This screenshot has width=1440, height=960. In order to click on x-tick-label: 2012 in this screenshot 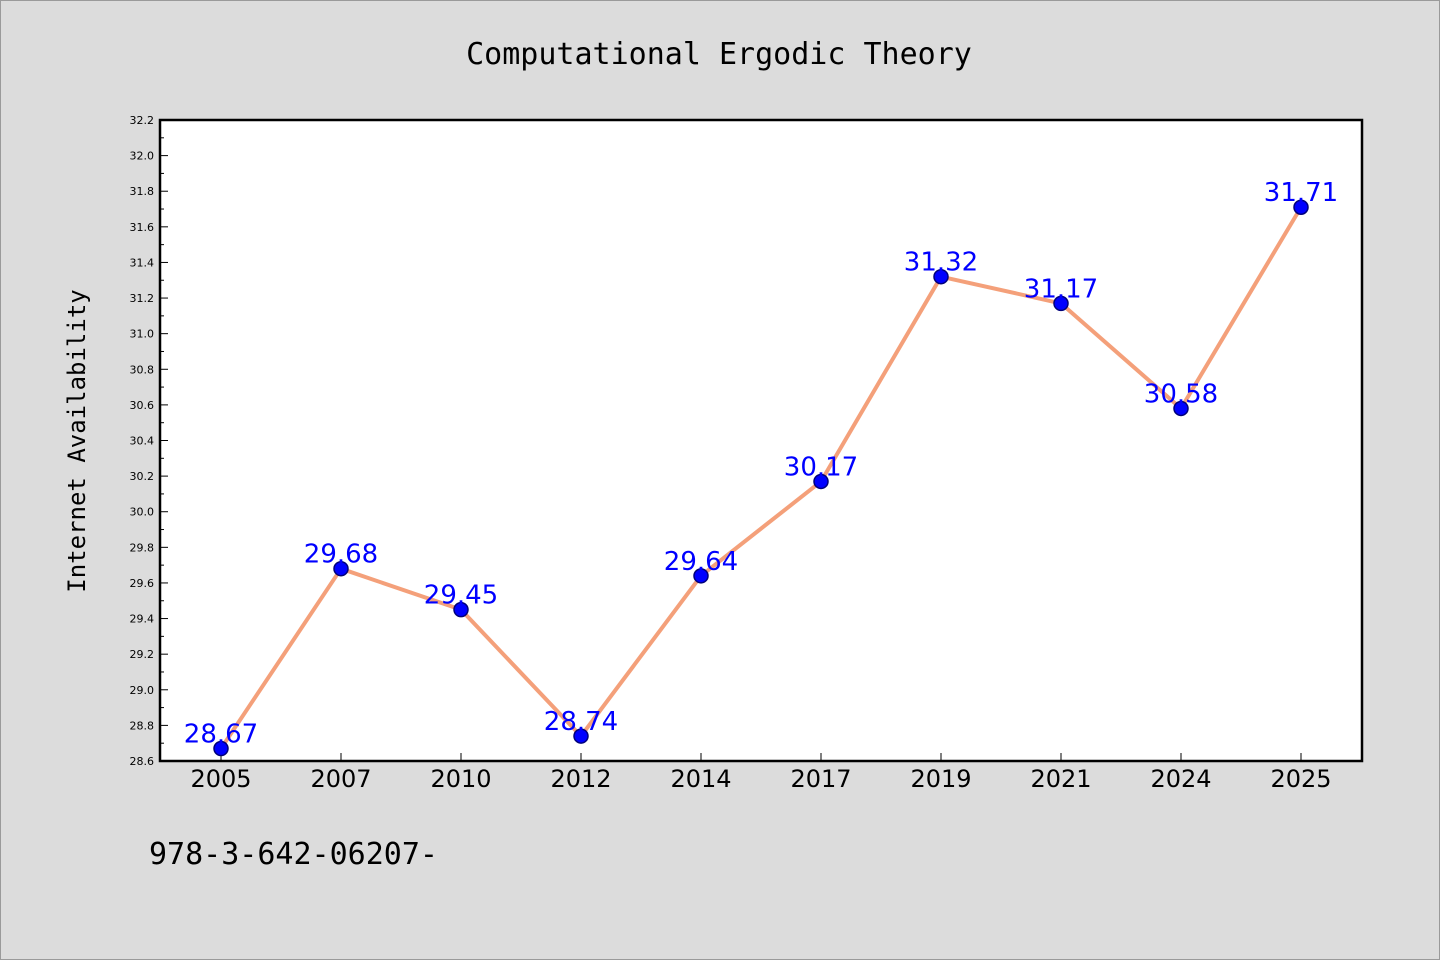, I will do `click(580, 779)`.